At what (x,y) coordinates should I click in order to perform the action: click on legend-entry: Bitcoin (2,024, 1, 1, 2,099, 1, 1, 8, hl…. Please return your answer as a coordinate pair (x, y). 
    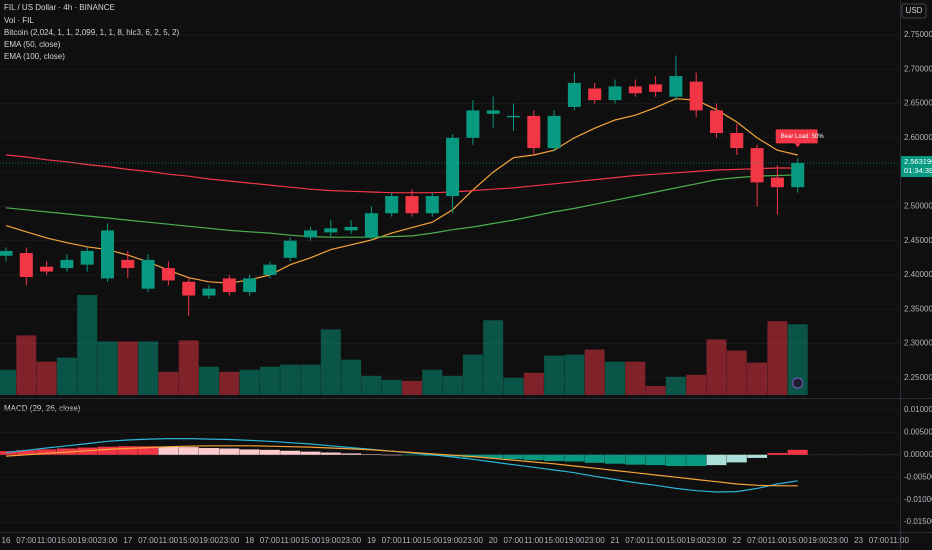
    Looking at the image, I should click on (92, 32).